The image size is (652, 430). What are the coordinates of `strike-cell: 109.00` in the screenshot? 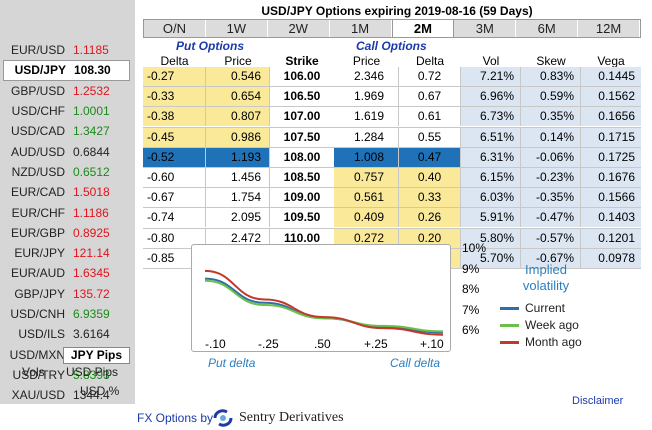 It's located at (302, 197).